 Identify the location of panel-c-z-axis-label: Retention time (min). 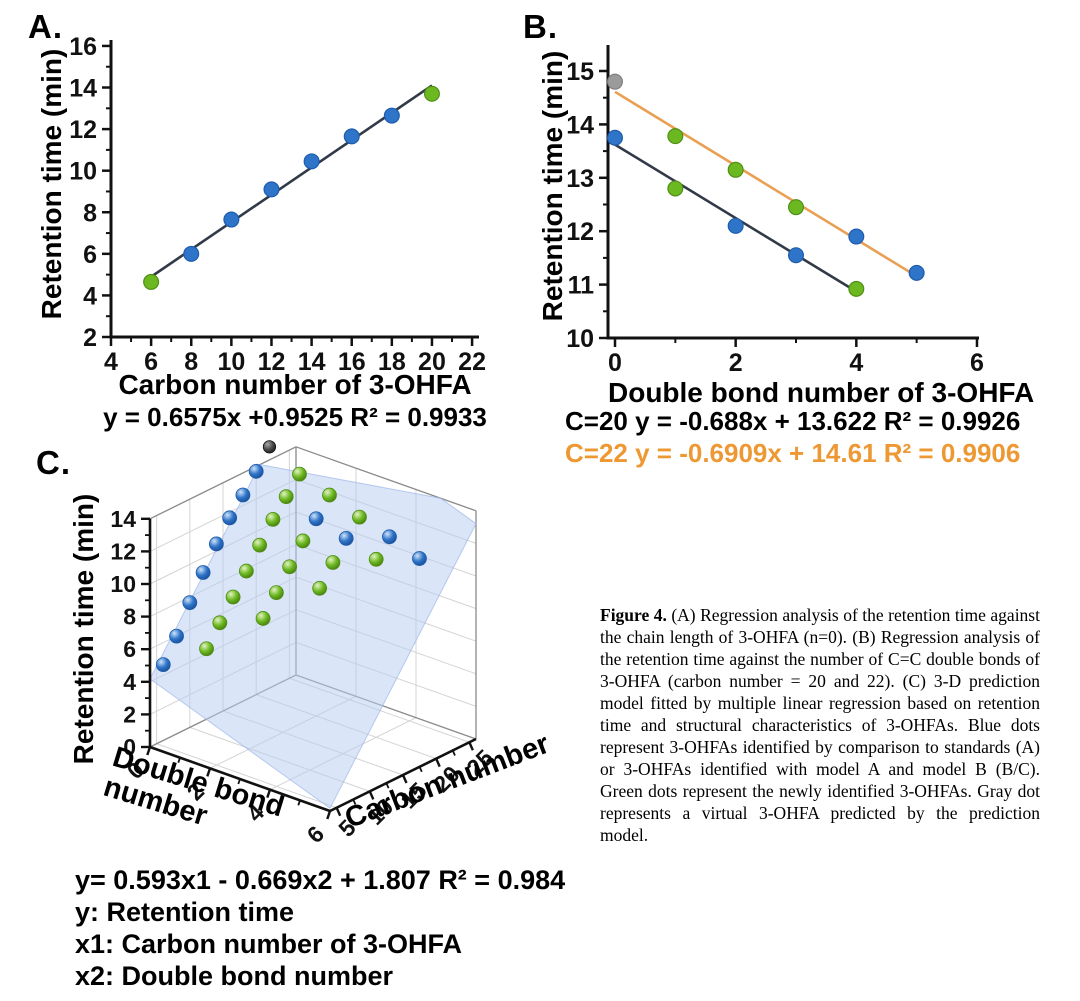
(83, 629).